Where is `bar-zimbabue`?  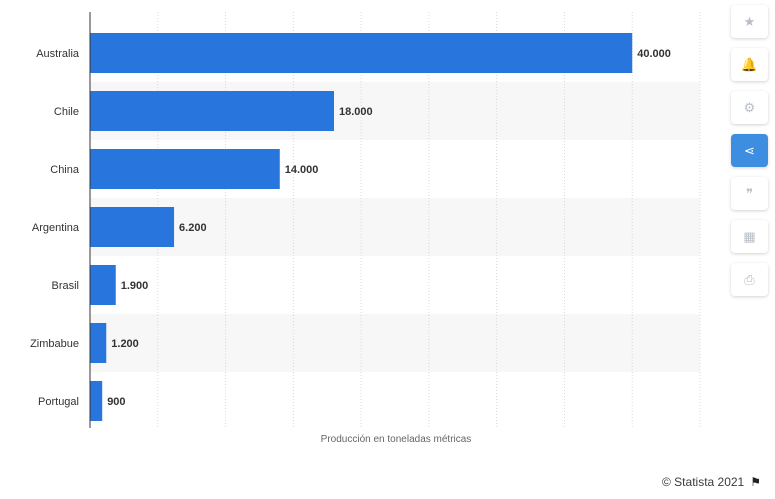
bar-zimbabue is located at coordinates (98, 343).